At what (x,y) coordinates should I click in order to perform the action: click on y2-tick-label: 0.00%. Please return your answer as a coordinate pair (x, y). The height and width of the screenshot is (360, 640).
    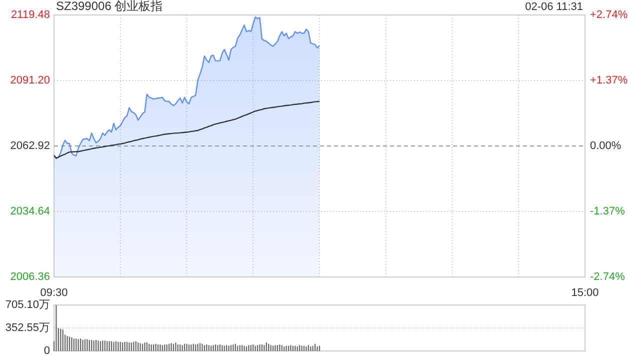
    Looking at the image, I should click on (606, 146).